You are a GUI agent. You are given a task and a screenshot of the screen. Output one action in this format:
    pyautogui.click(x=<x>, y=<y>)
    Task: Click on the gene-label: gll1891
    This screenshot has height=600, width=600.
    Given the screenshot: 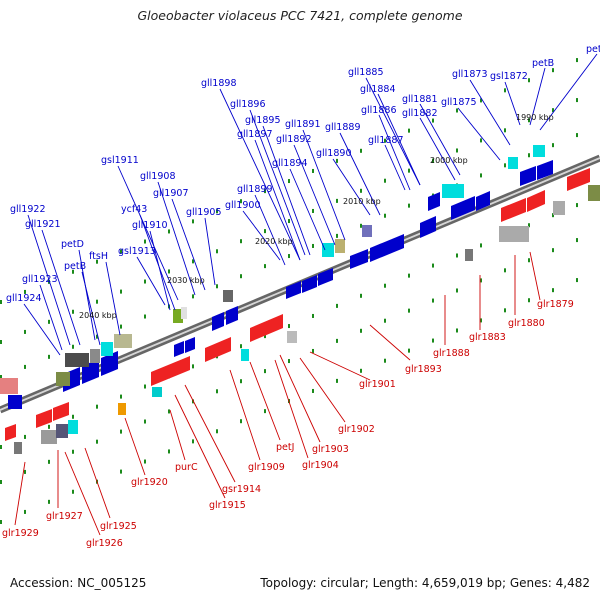 What is the action you would take?
    pyautogui.click(x=303, y=124)
    